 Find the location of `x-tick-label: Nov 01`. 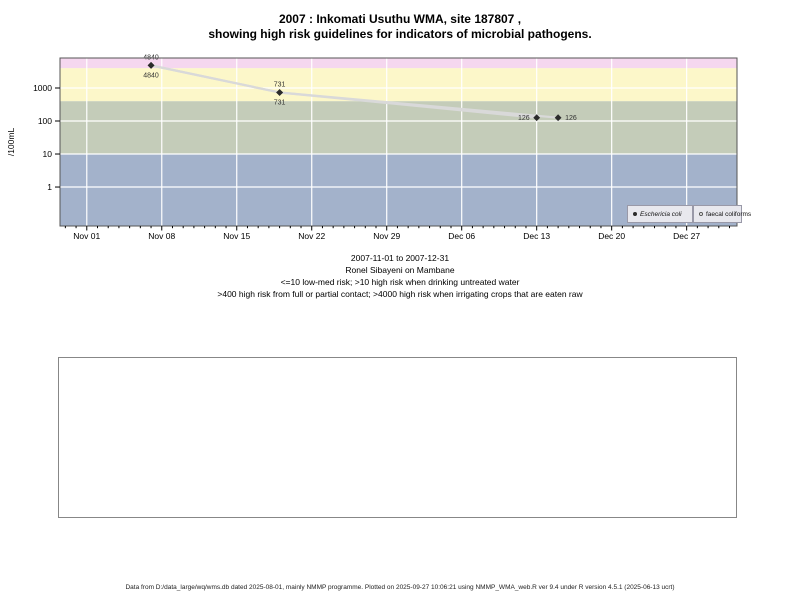

x-tick-label: Nov 01 is located at coordinates (86, 236).